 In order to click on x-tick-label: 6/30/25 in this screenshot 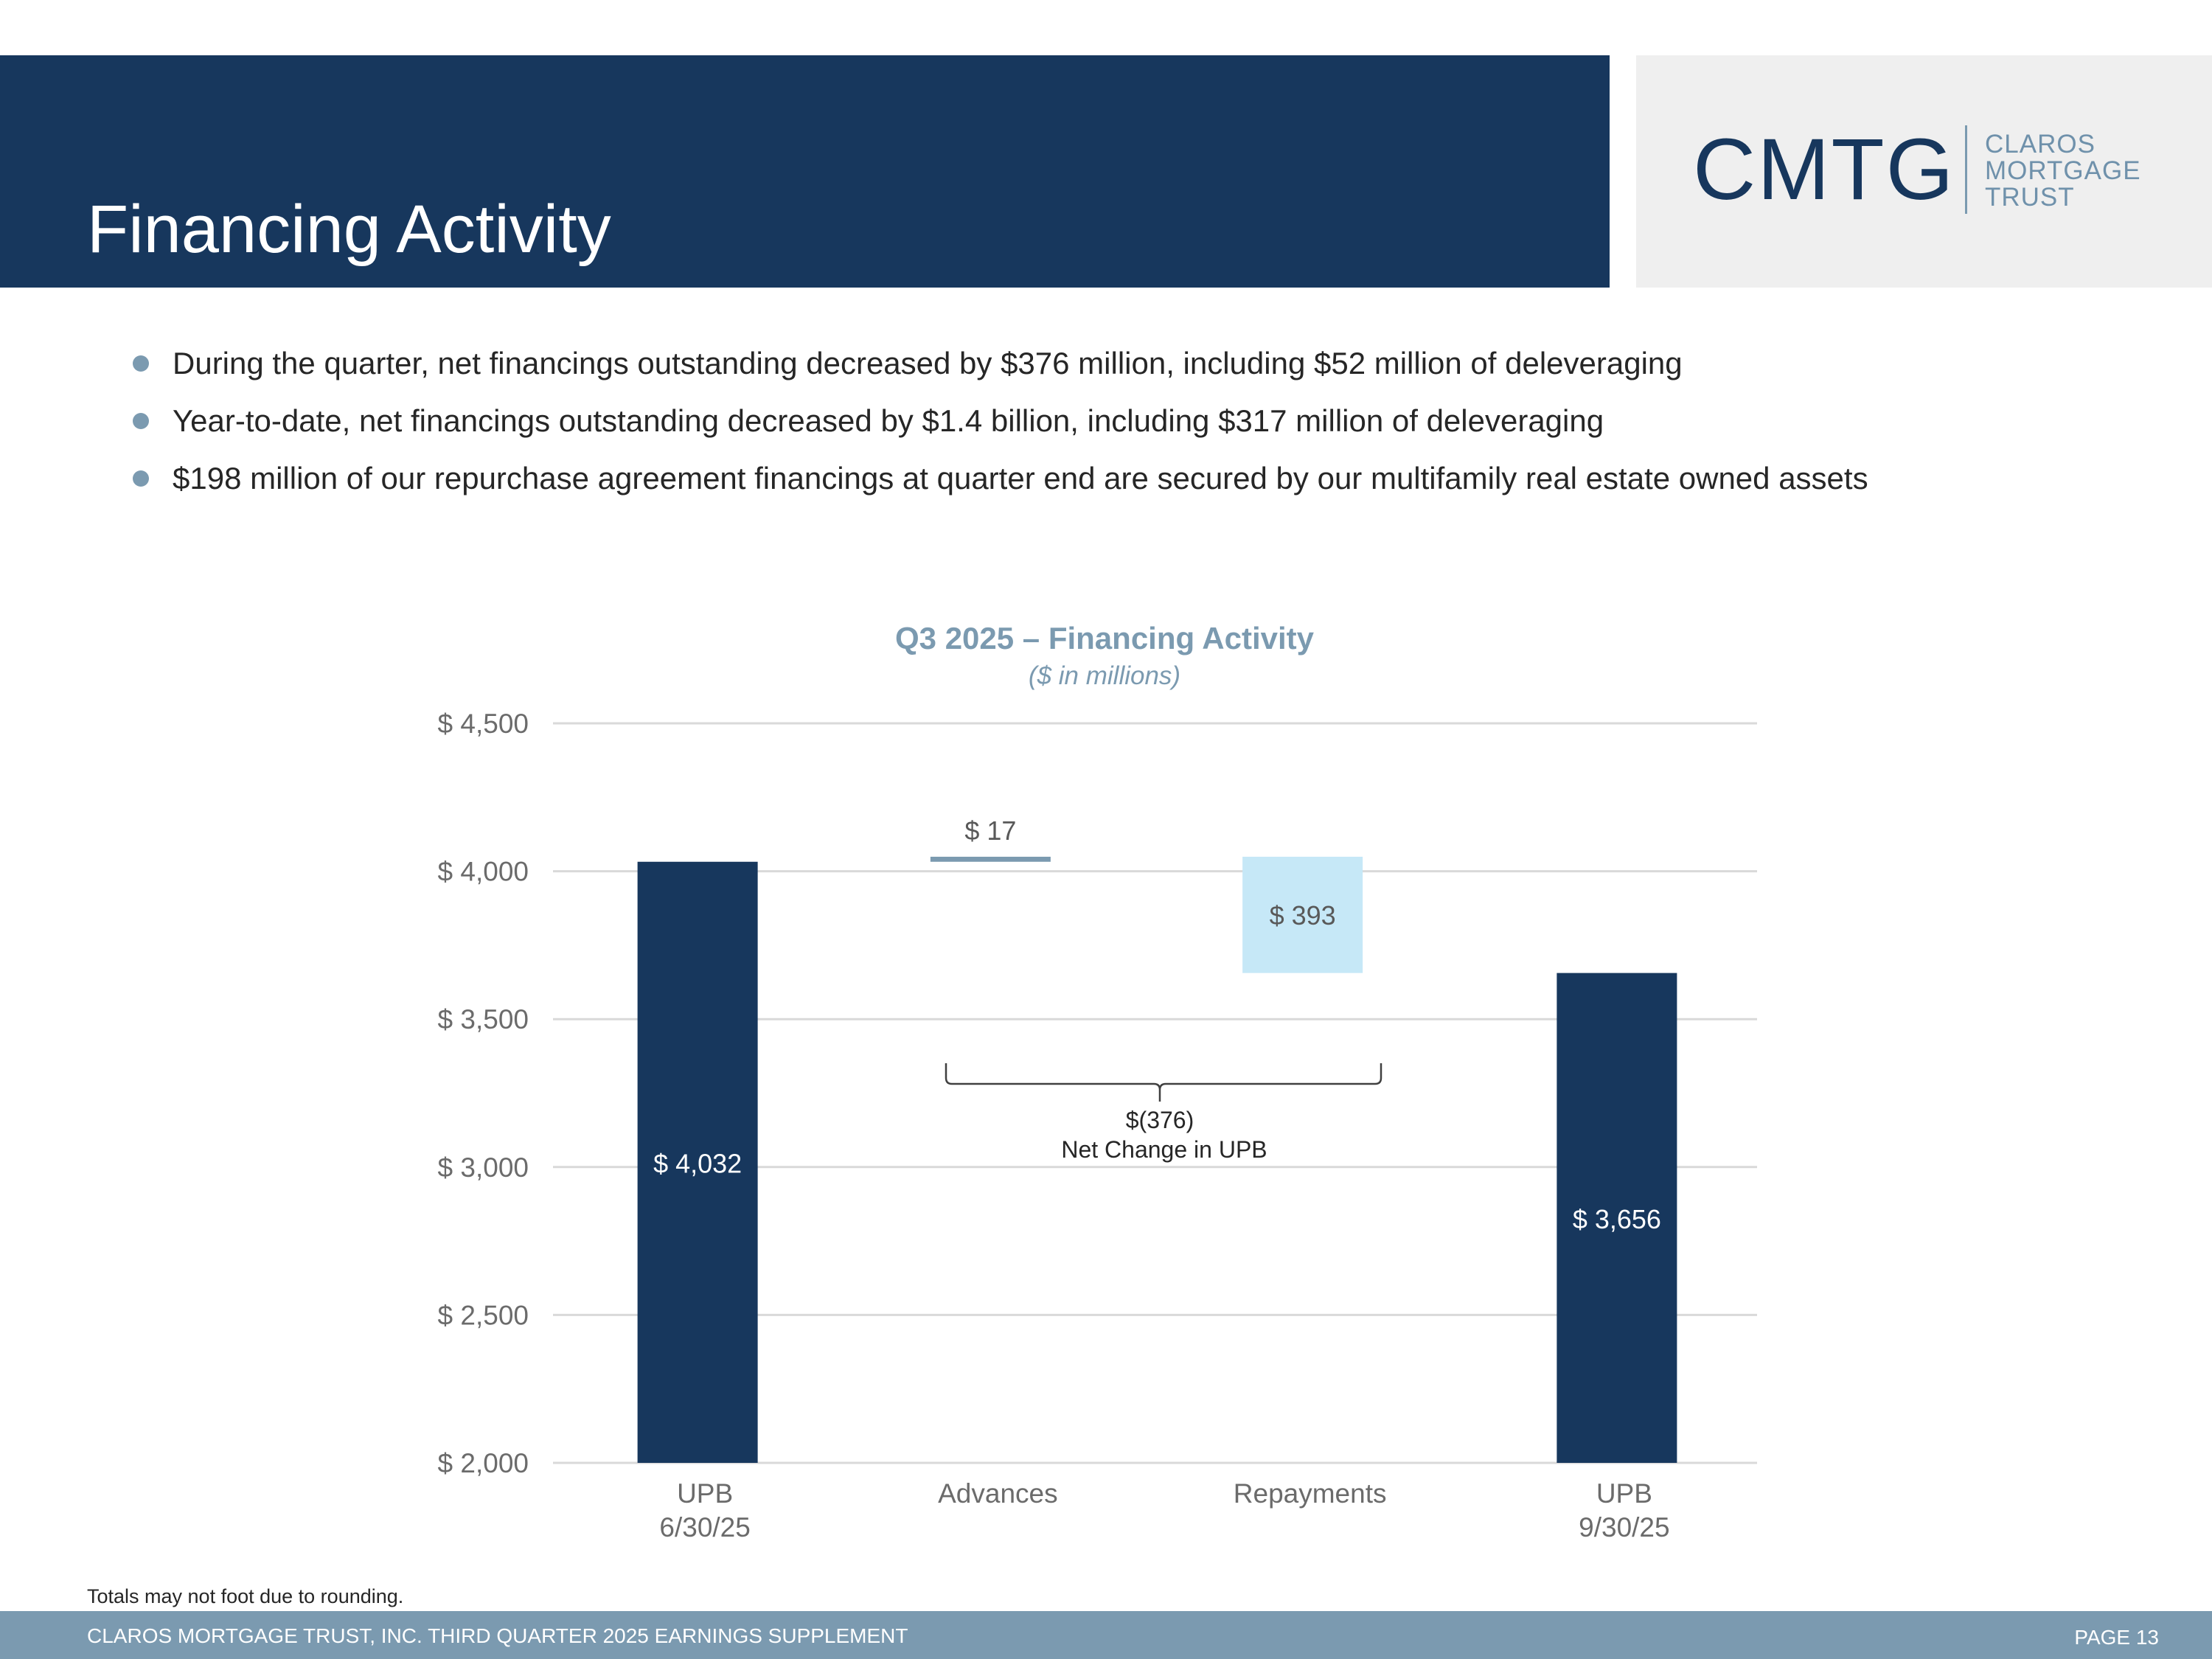, I will do `click(704, 1527)`.